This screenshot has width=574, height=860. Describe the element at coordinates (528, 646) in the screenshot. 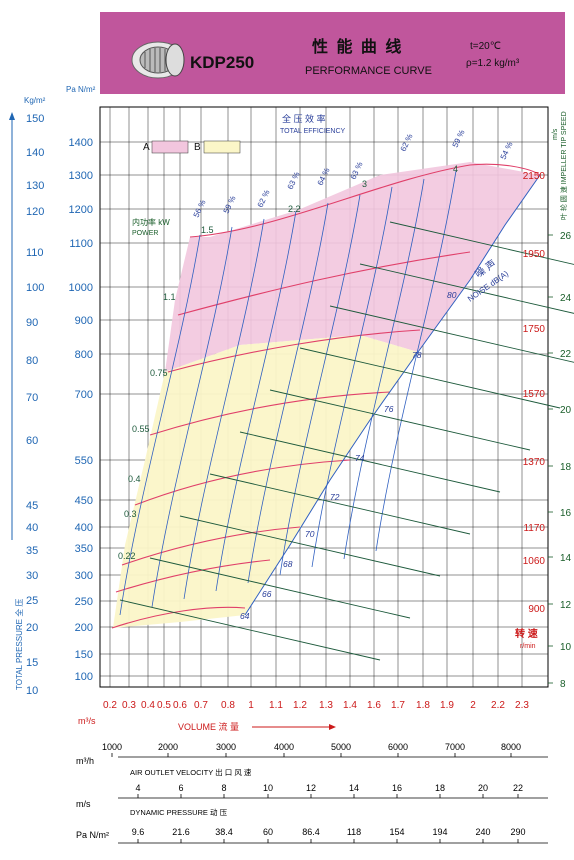

I see `speed-unit: r/min` at that location.